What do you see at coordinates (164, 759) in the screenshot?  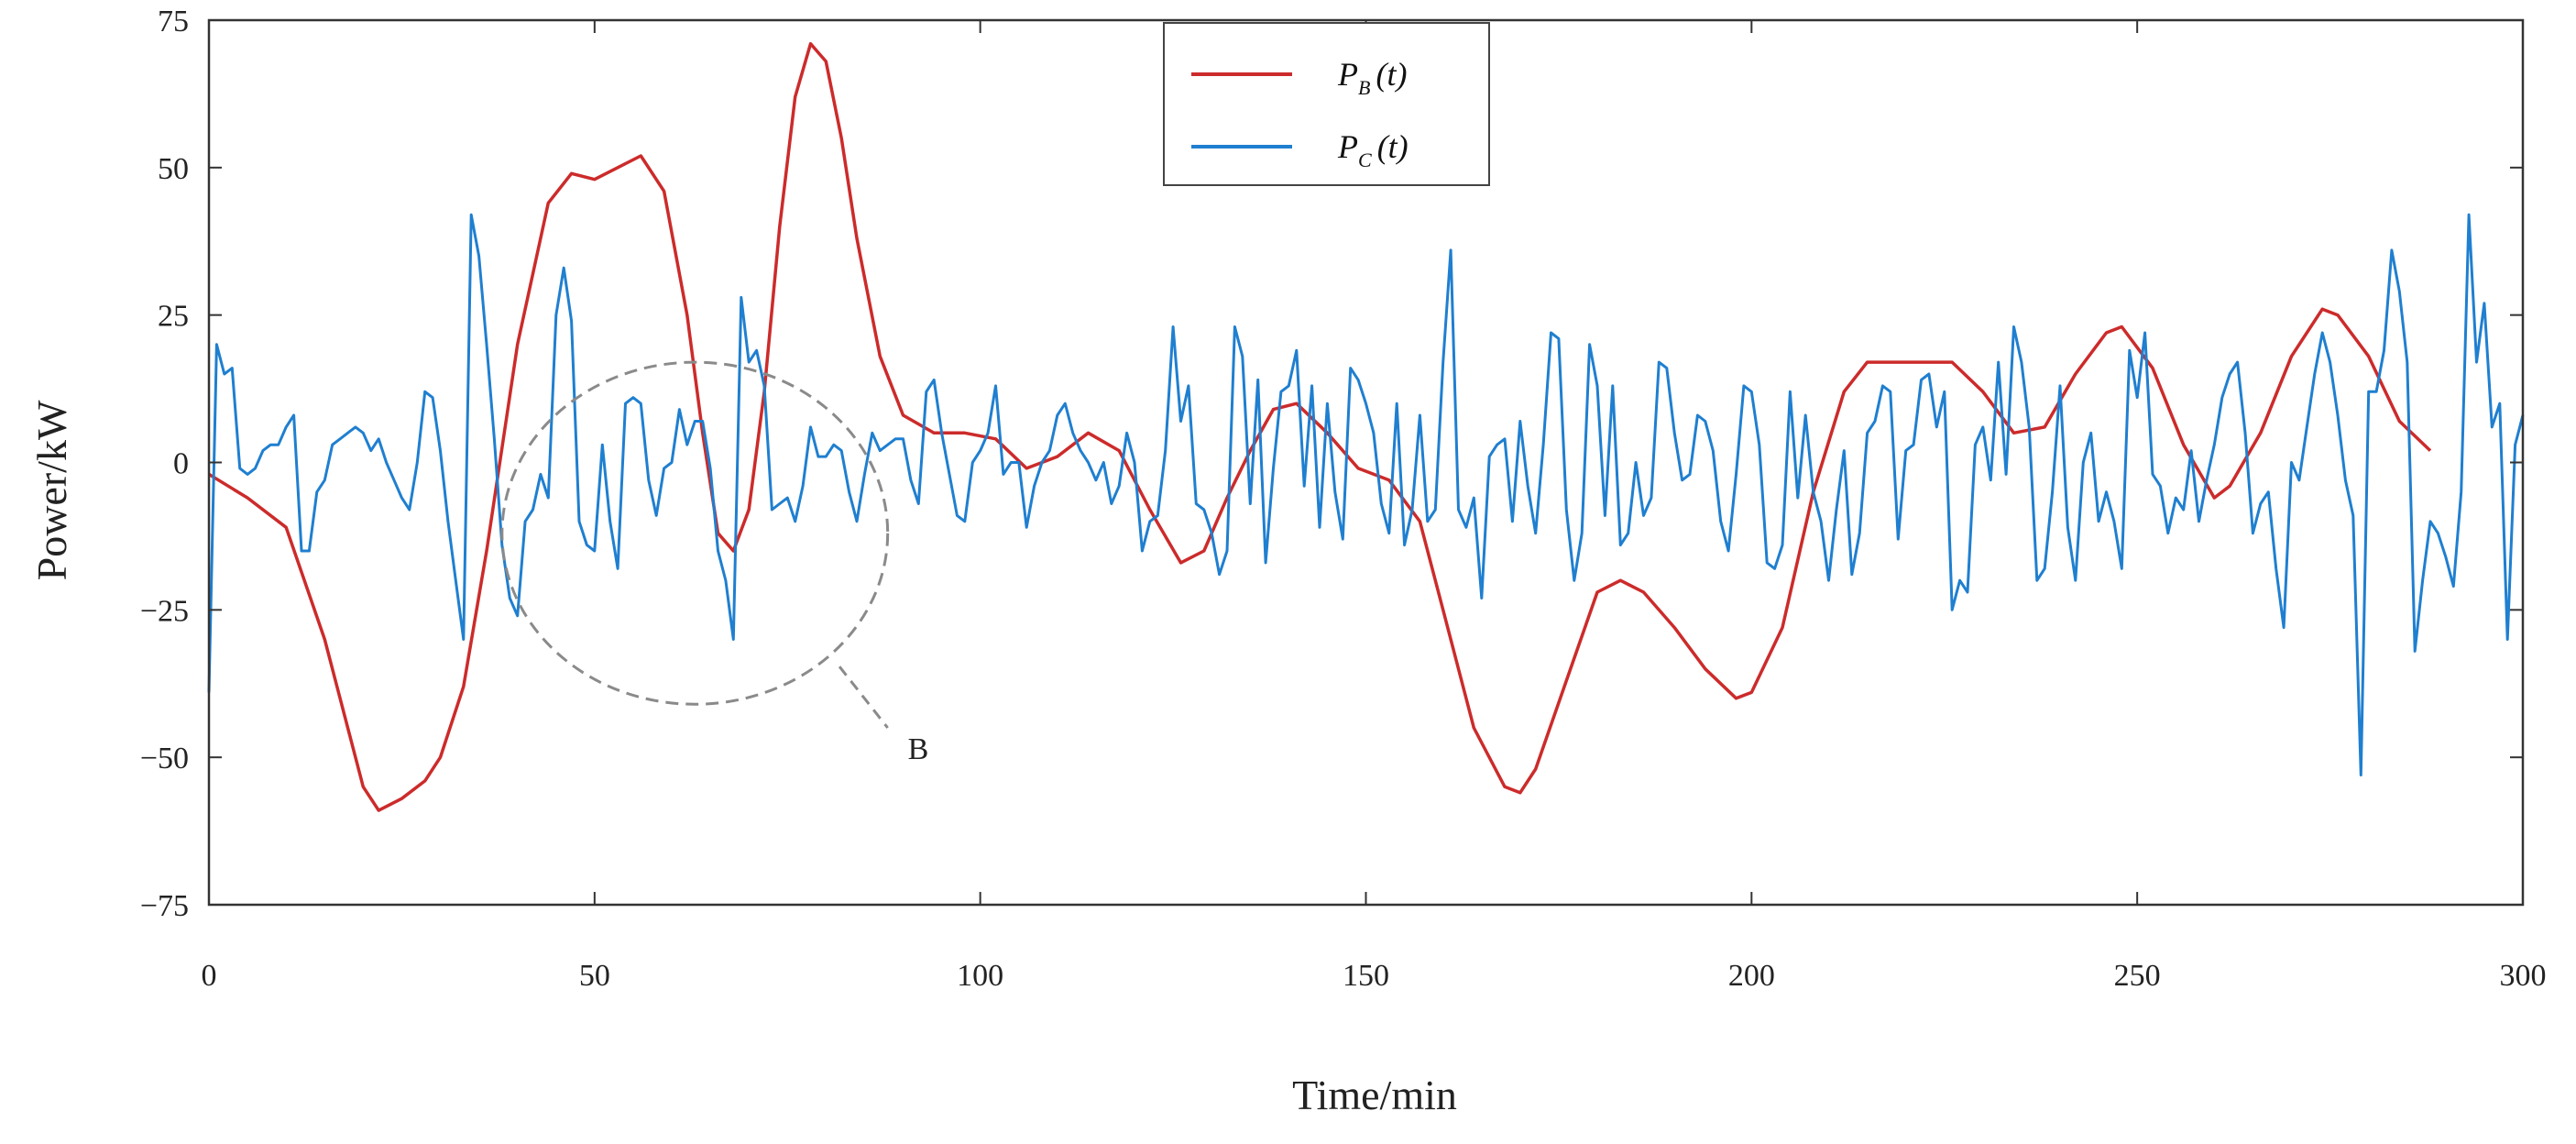 I see `y-tick-label: −50` at bounding box center [164, 759].